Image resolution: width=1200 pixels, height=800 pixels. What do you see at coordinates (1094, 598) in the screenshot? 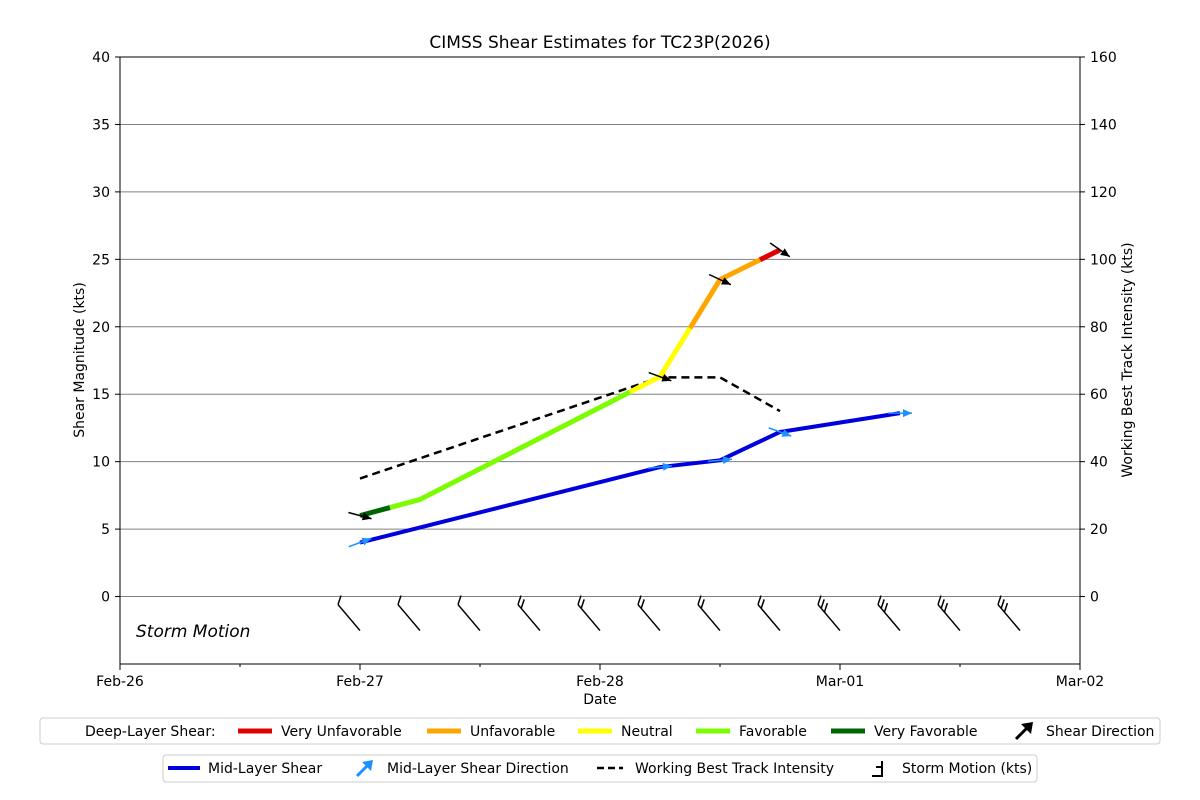
I see `y2-tick-label: 0` at bounding box center [1094, 598].